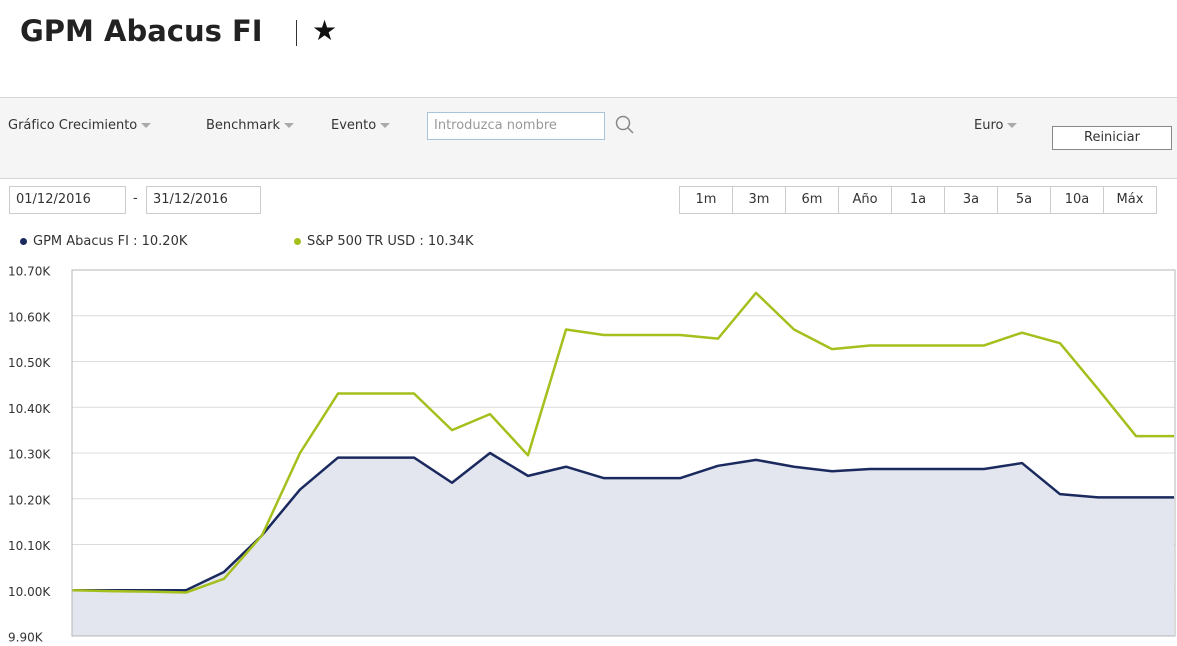 Image resolution: width=1177 pixels, height=646 pixels. What do you see at coordinates (141, 31) in the screenshot?
I see `page-title: GPM Abacus FI` at bounding box center [141, 31].